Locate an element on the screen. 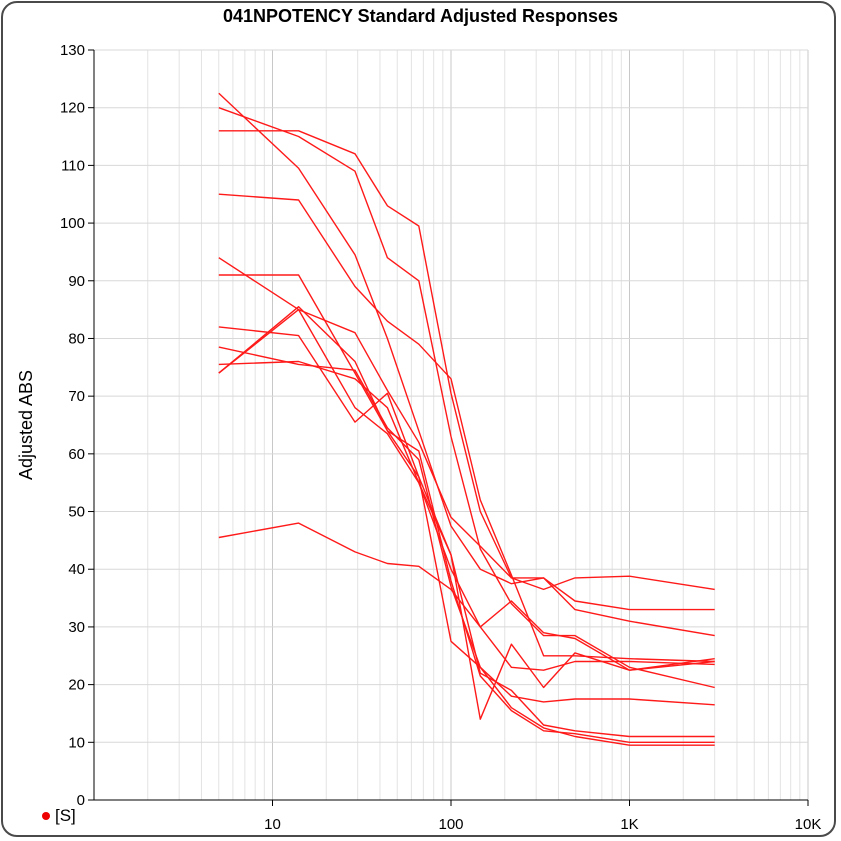  y-tick-label: 90 is located at coordinates (76, 281).